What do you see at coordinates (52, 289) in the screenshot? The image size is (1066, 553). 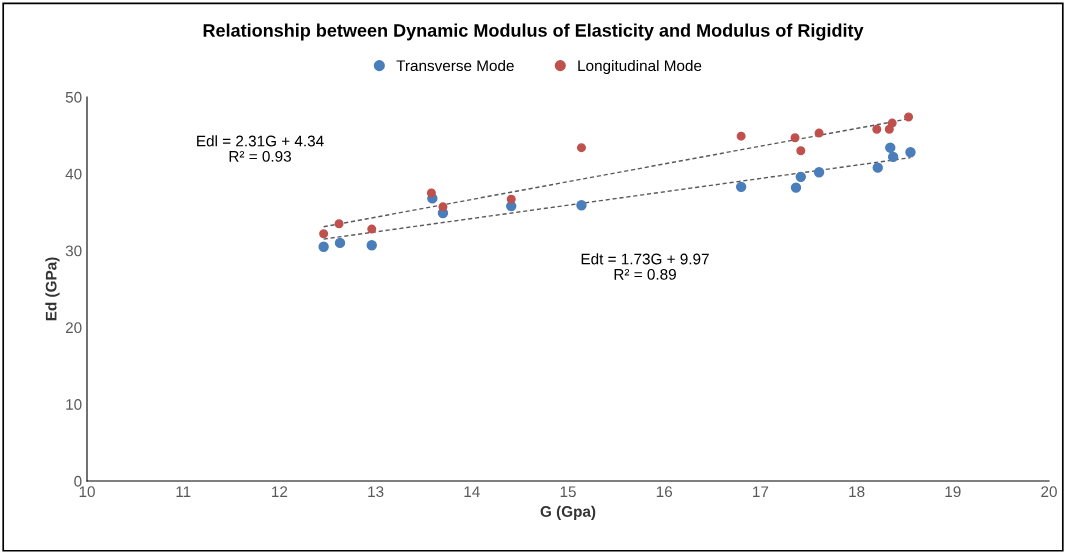 I see `y-axis-title: Ed (GPa)` at bounding box center [52, 289].